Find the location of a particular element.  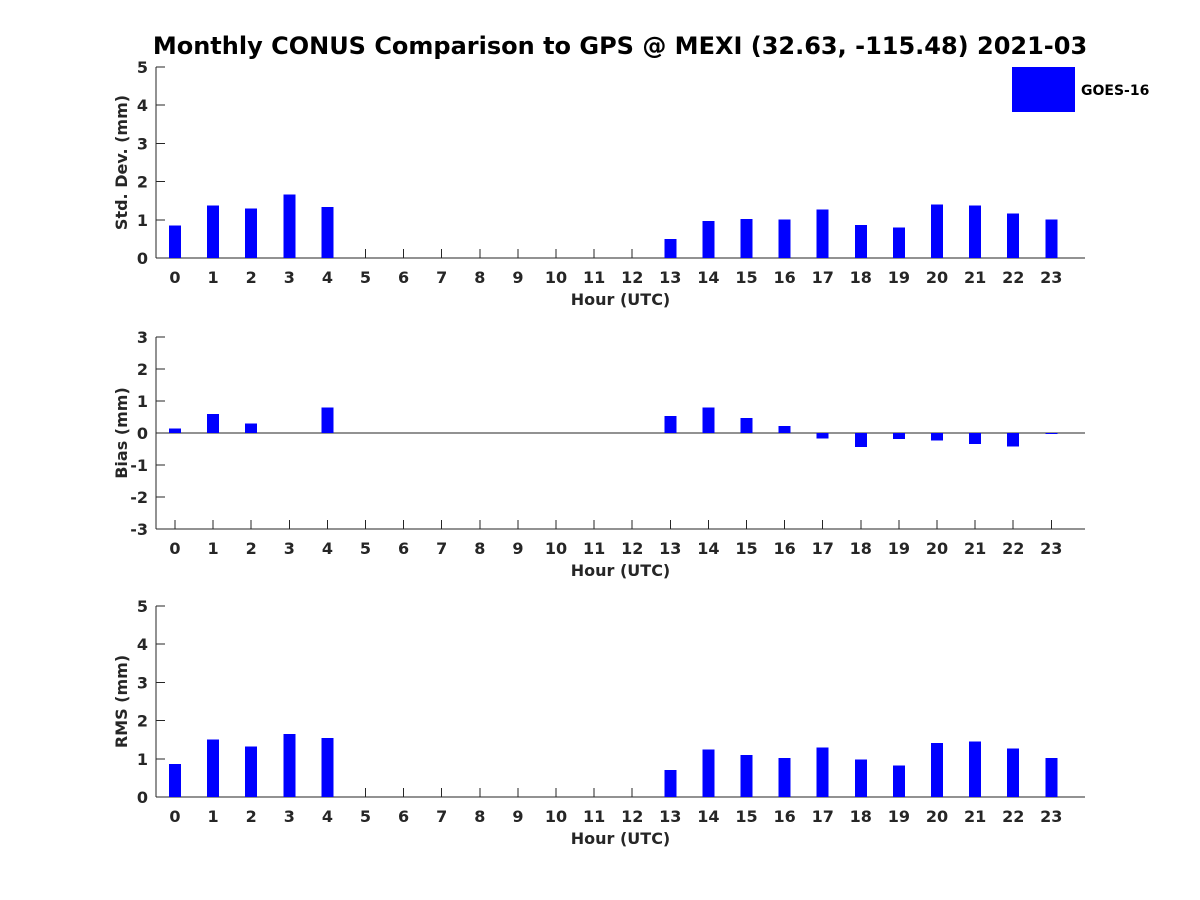

std-dev-x-tick-label: 18 is located at coordinates (861, 277).